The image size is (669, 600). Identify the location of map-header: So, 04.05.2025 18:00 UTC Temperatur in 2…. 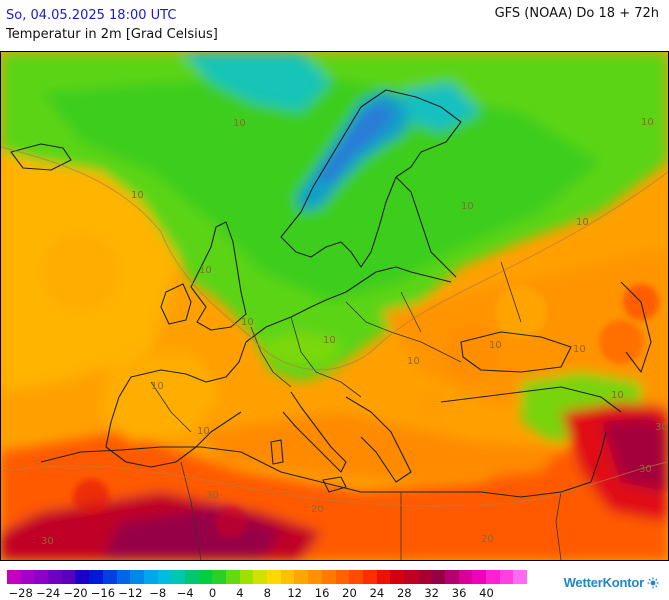
(112, 25).